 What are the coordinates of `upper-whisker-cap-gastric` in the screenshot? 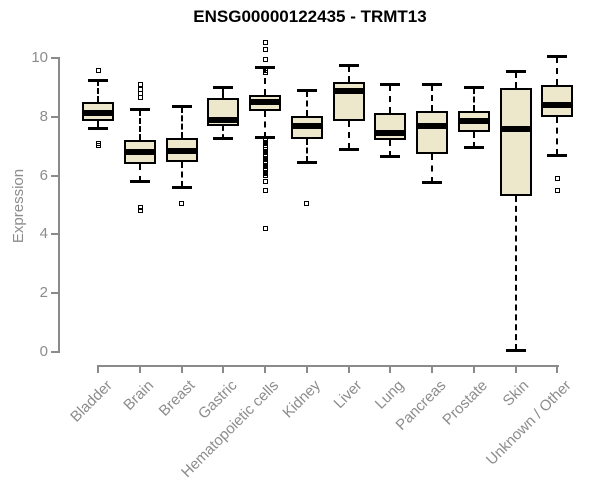 It's located at (223, 88).